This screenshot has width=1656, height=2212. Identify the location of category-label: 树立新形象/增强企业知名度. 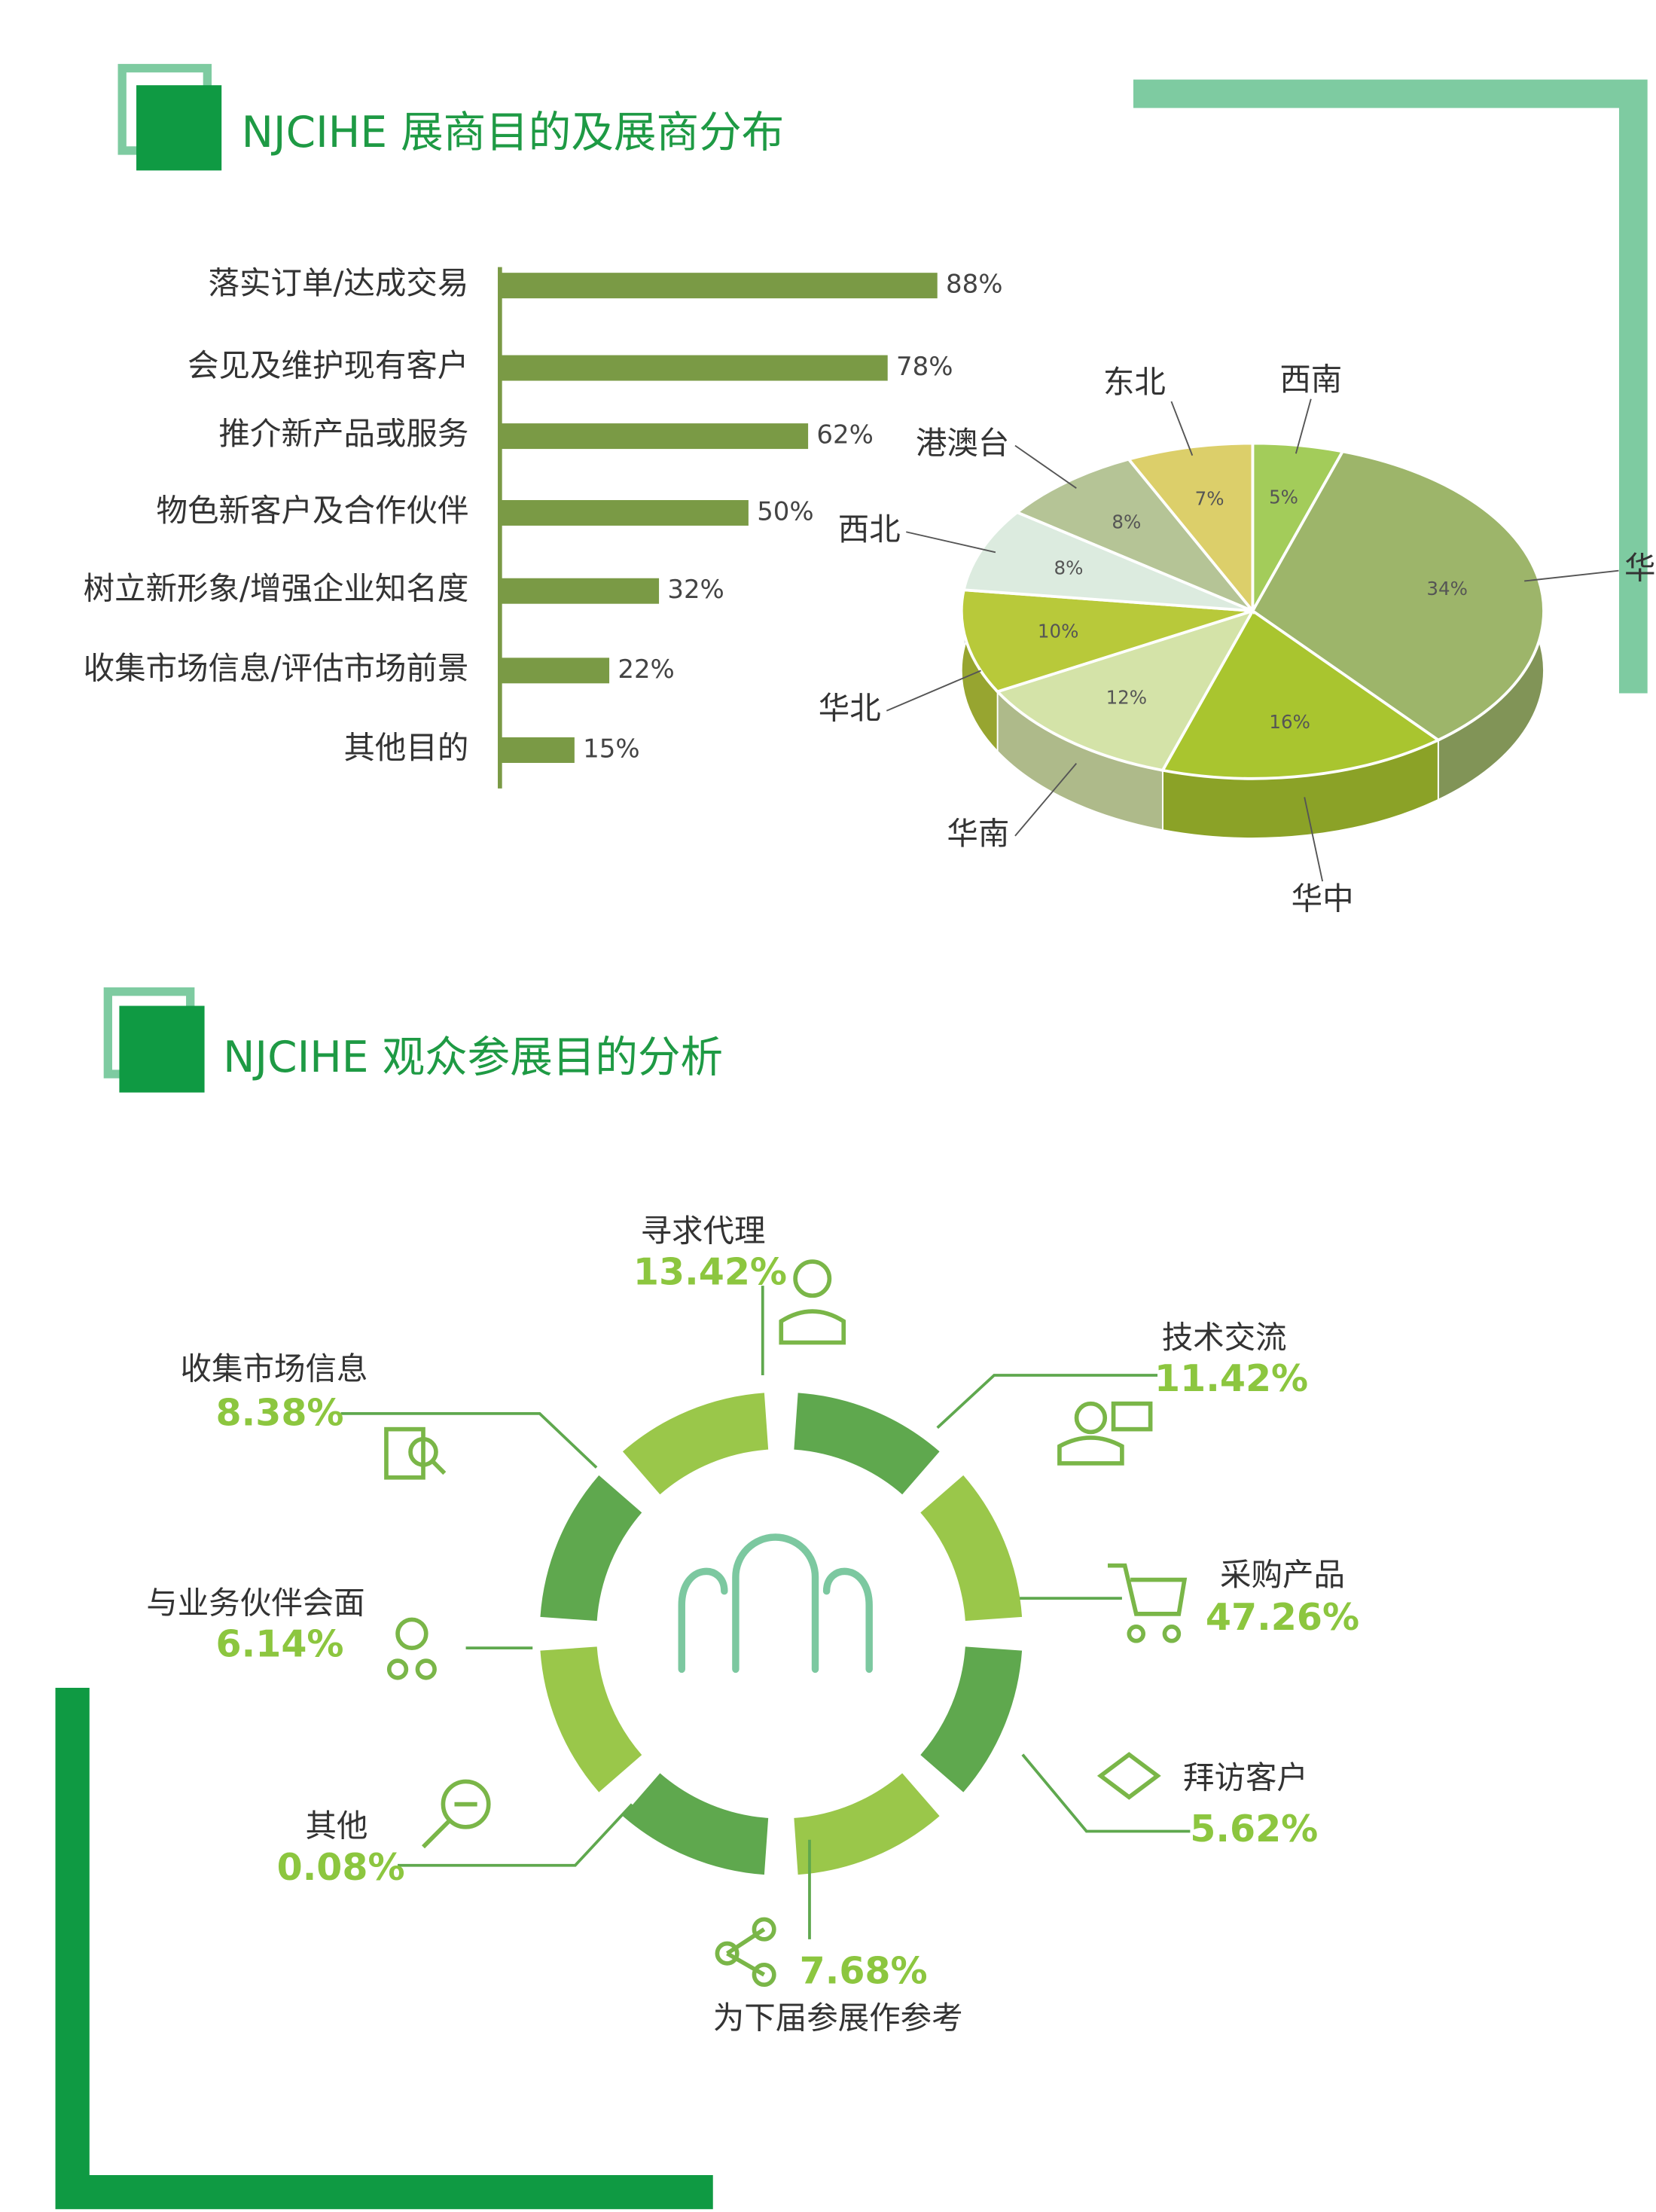
(276, 588).